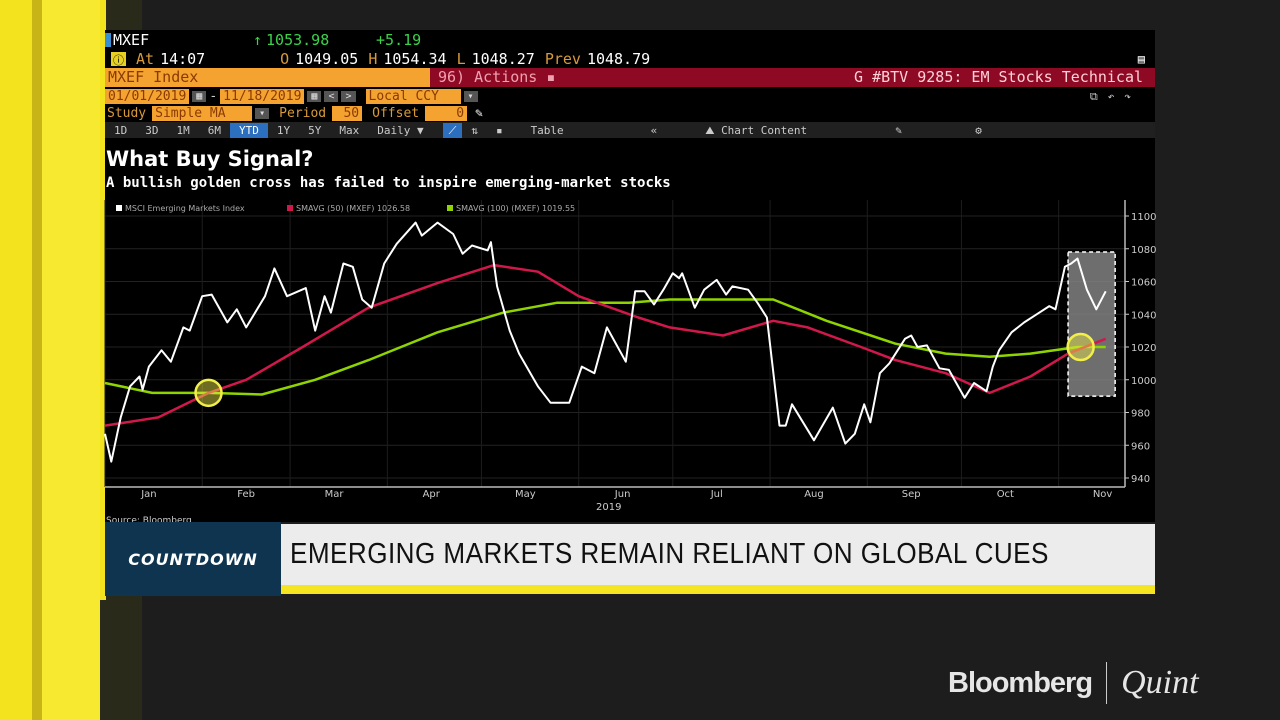 The height and width of the screenshot is (720, 1280). What do you see at coordinates (764, 130) in the screenshot?
I see `chart-content-label: Chart Content` at bounding box center [764, 130].